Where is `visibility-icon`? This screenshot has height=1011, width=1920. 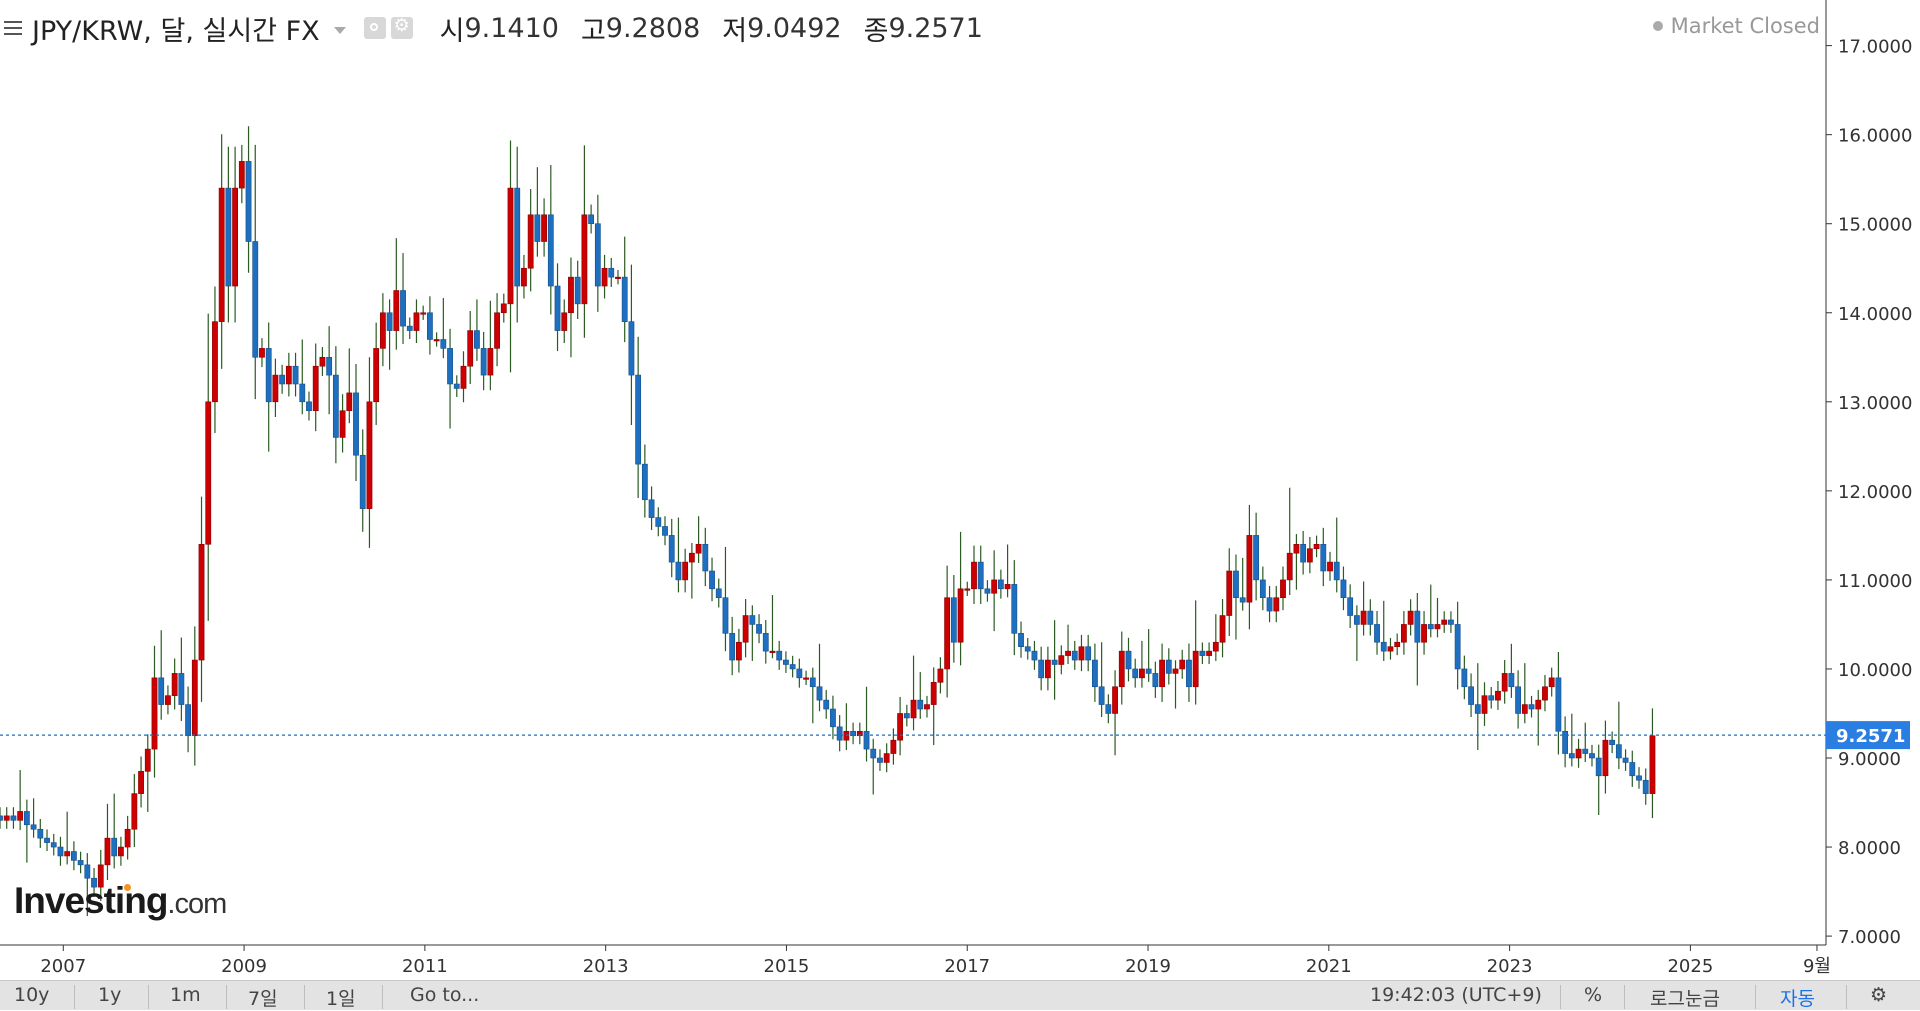
visibility-icon is located at coordinates (374, 28).